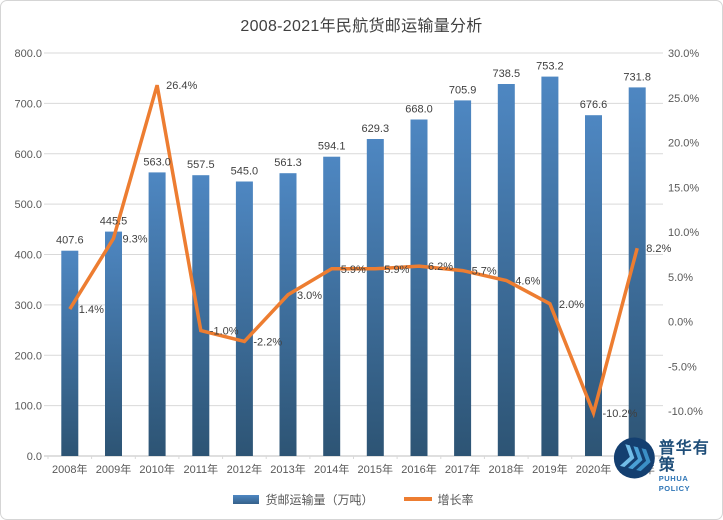  I want to click on chart-title: 2008-2021年民航货邮运输量分析, so click(361, 26).